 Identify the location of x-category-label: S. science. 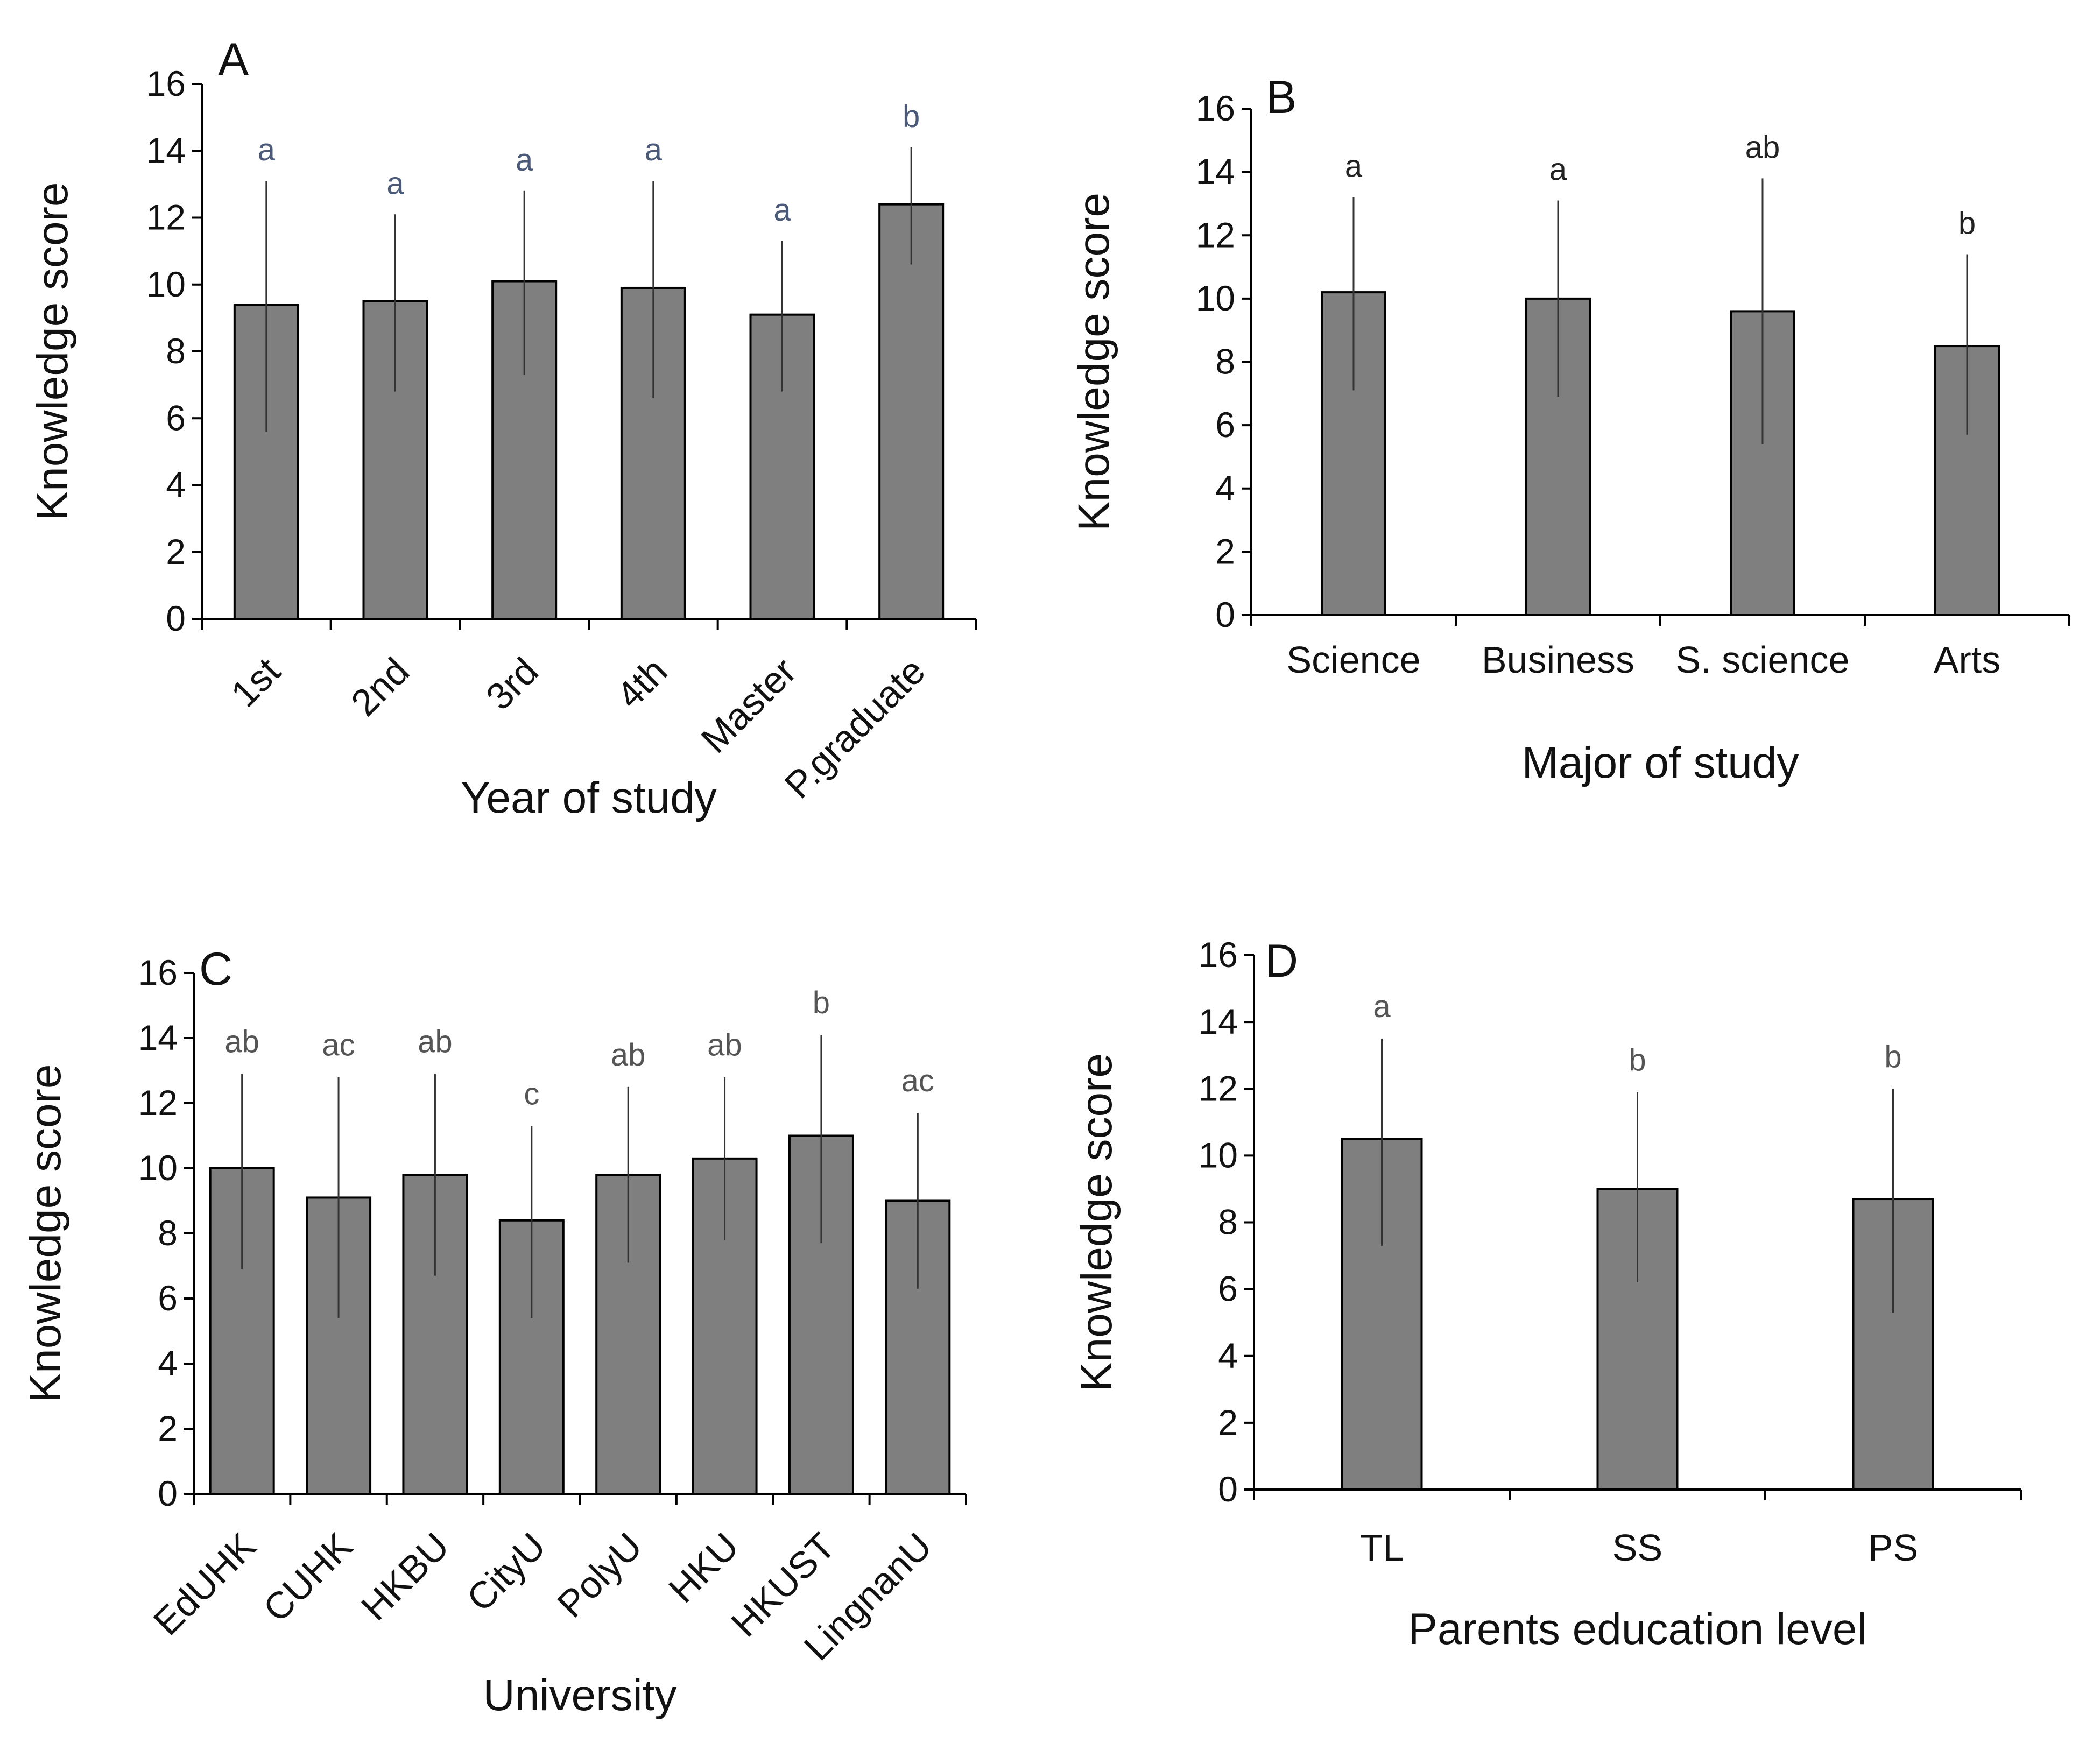
(1763, 660).